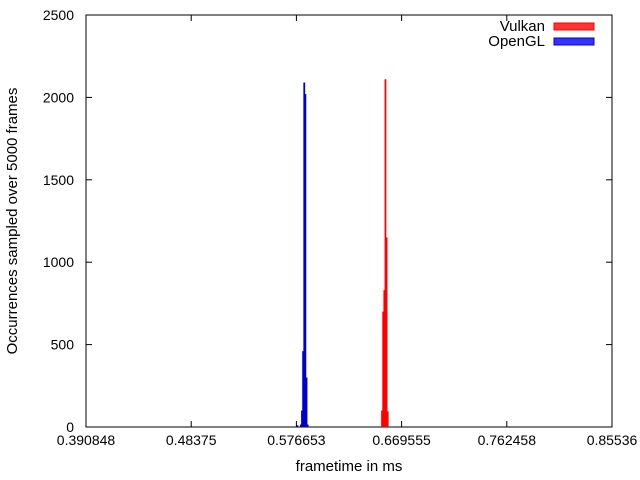  I want to click on y-axis-title: Occurrences sampled over 5000 frames, so click(12, 221).